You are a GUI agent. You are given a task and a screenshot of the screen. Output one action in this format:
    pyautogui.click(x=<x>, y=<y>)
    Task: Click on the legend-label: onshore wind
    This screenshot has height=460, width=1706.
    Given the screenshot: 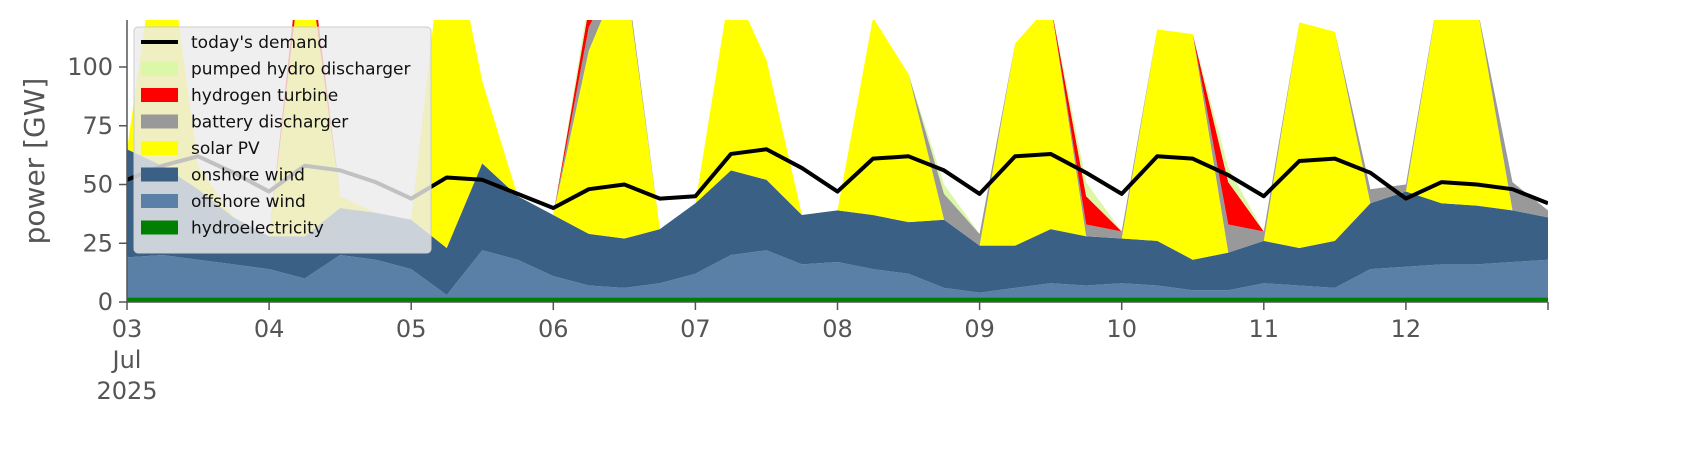 What is the action you would take?
    pyautogui.click(x=248, y=176)
    